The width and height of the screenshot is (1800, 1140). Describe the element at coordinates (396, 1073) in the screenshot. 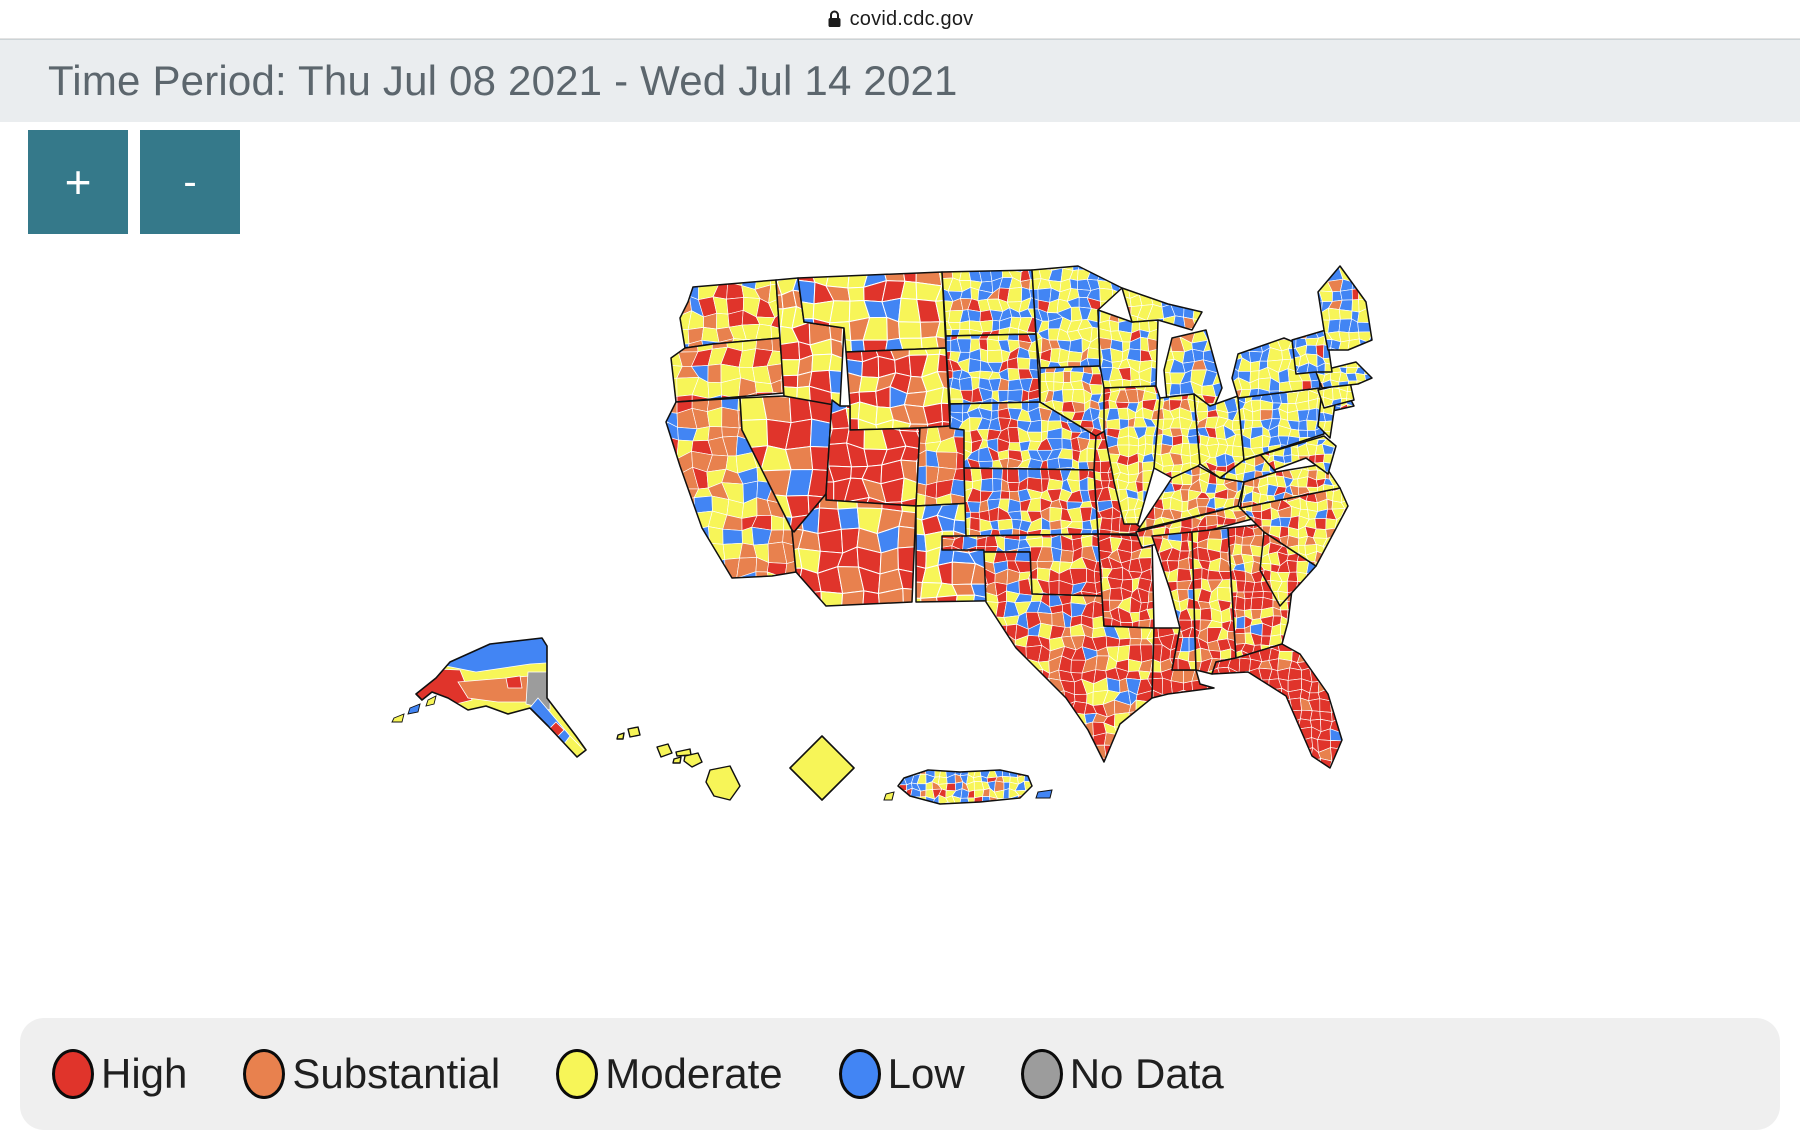

I see `legend-label-substantial: Substantial` at that location.